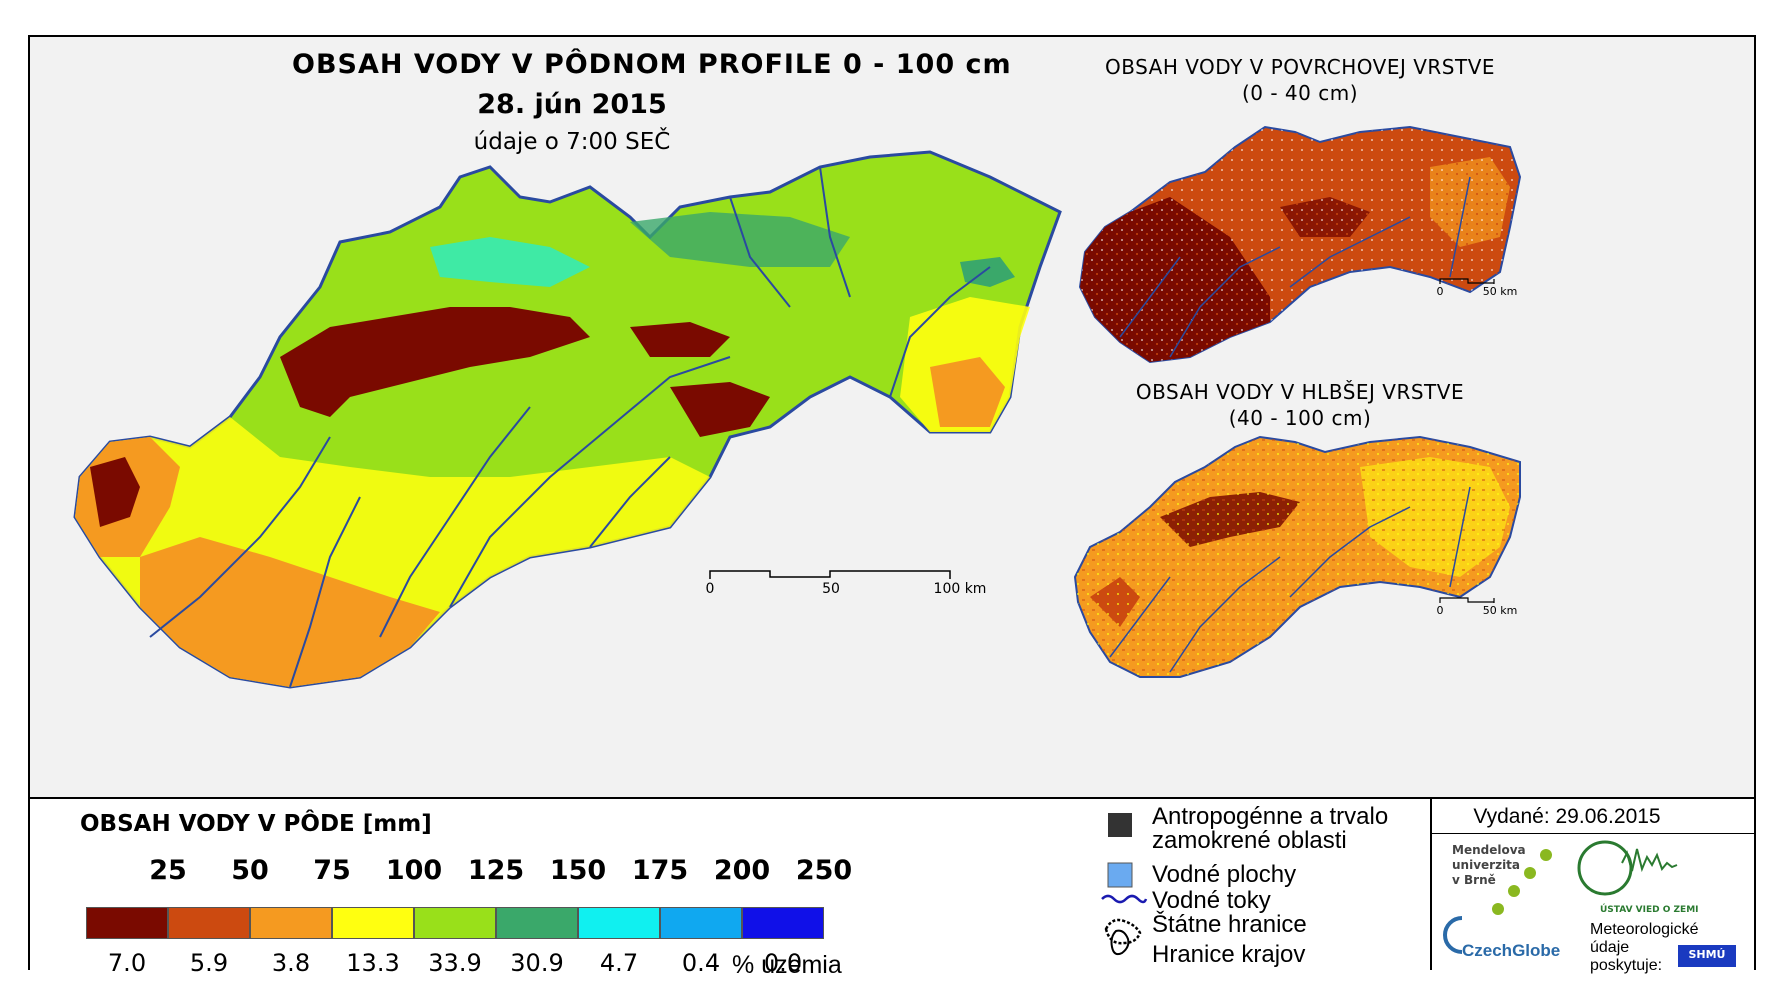 The image size is (1772, 1003). Describe the element at coordinates (1229, 954) in the screenshot. I see `region-border-label: Hranice krajov` at that location.